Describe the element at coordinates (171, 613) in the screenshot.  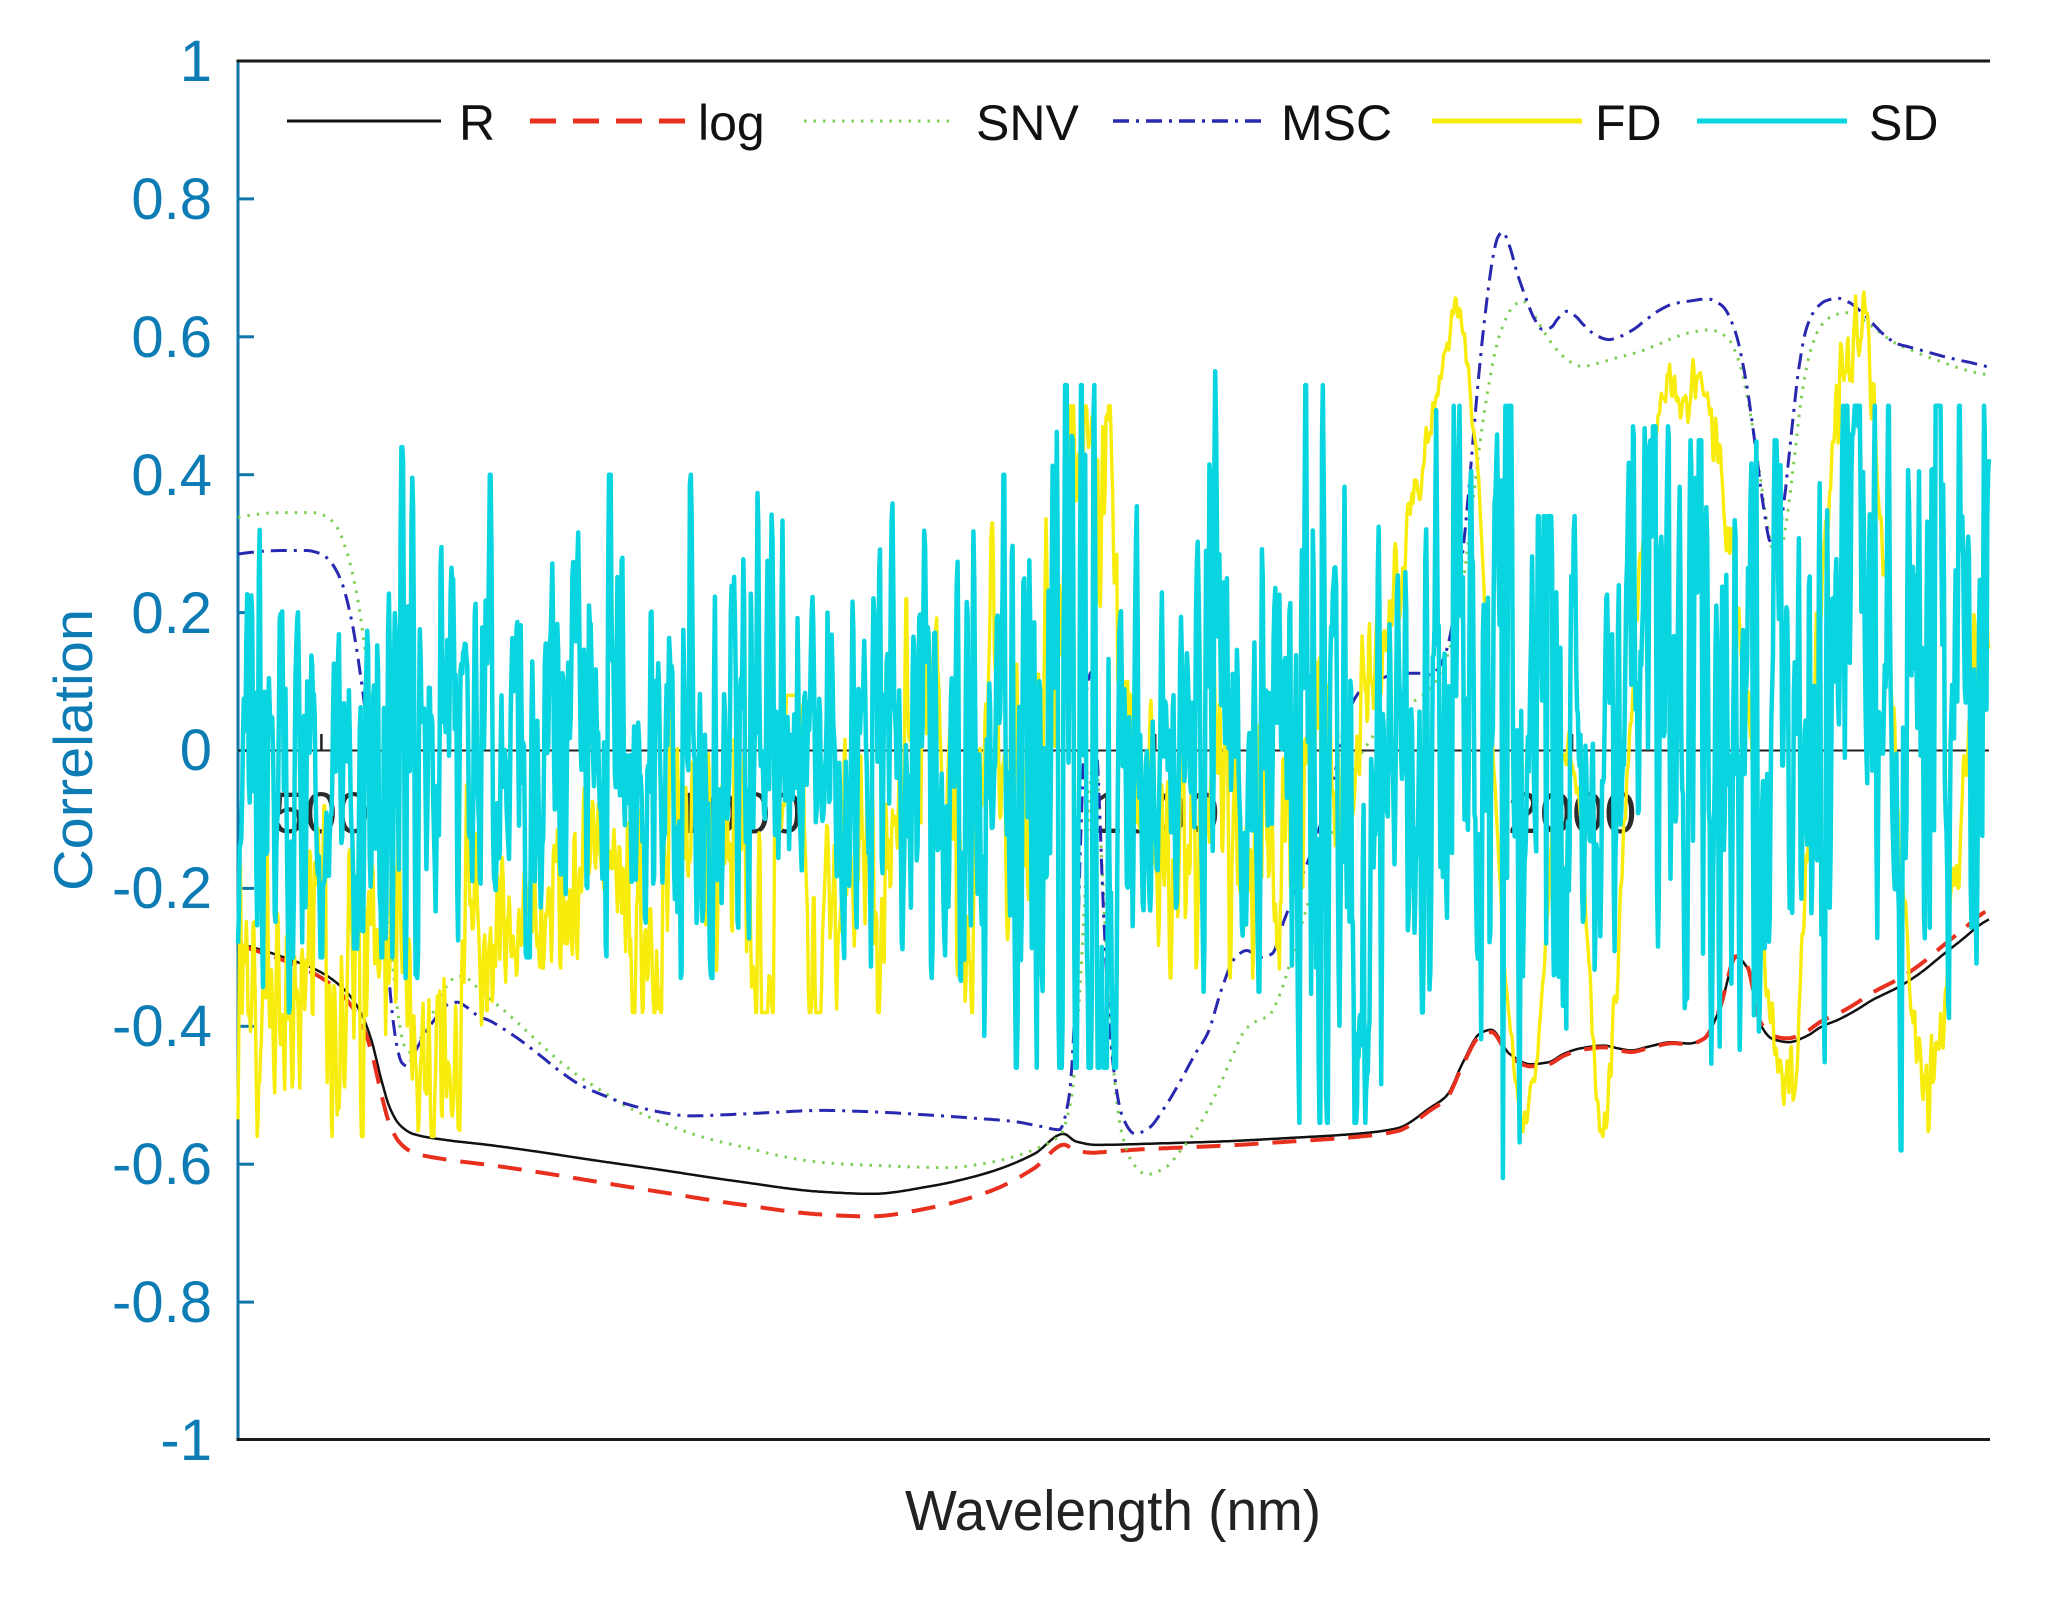
I see `svg-text: 0.2` at that location.